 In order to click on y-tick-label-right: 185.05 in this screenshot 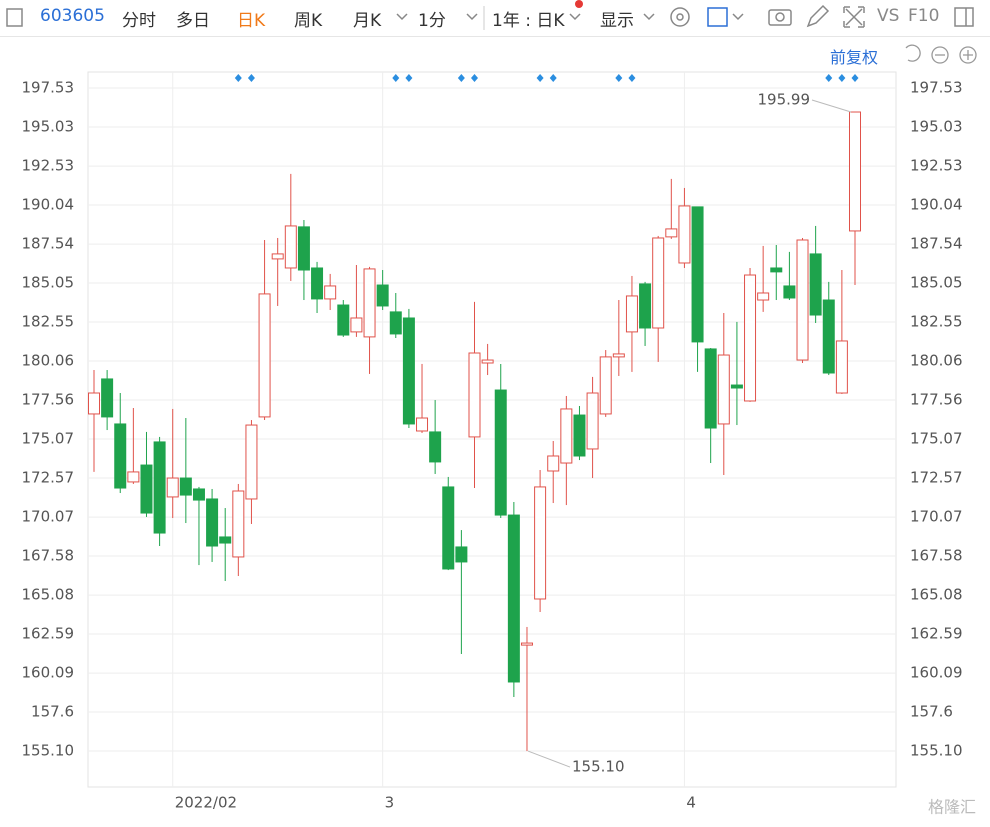, I will do `click(936, 282)`.